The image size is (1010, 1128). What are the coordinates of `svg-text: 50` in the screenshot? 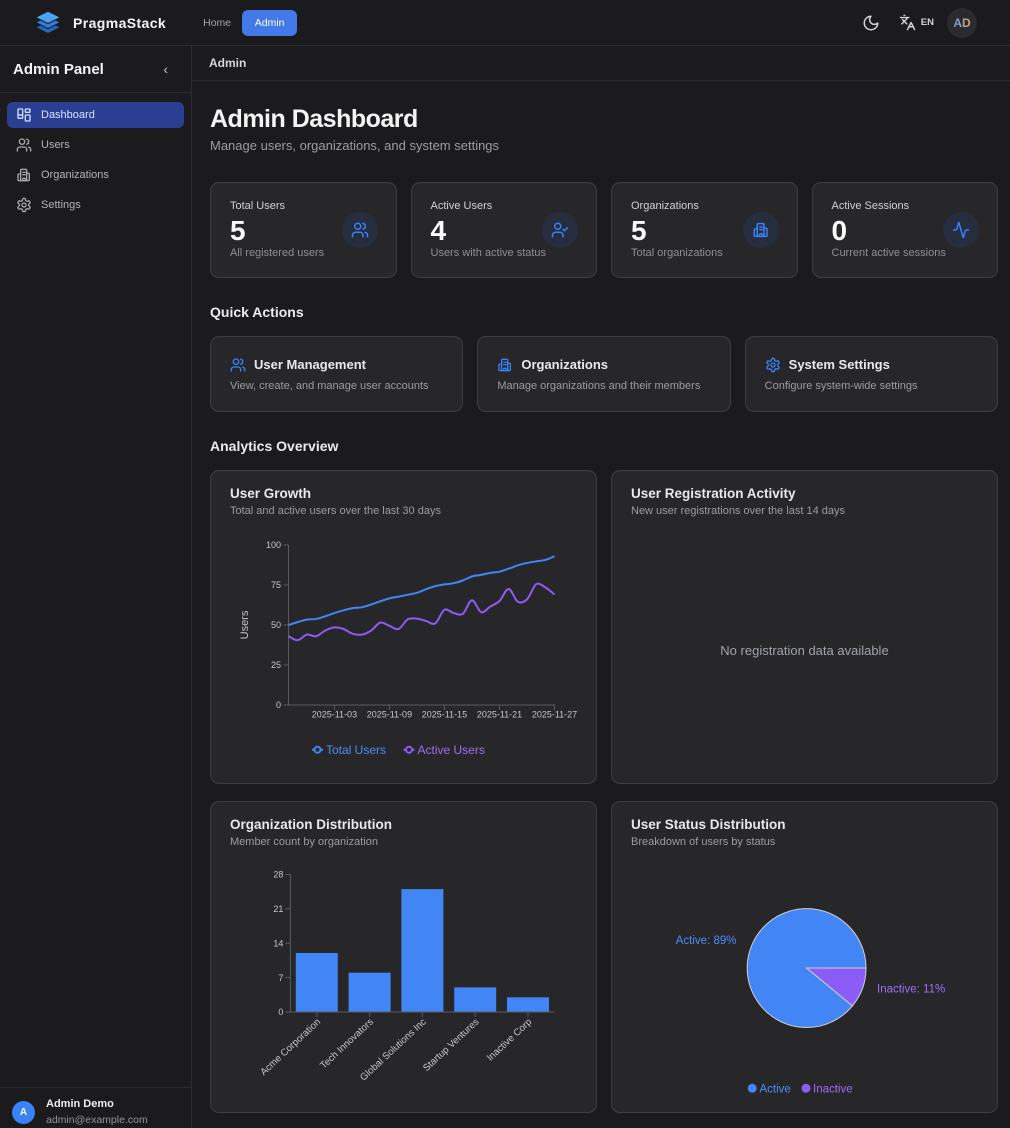 It's located at (276, 625).